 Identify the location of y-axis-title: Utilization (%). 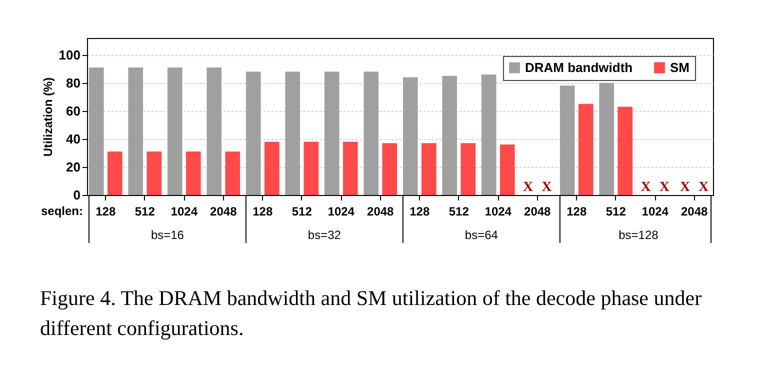
(47, 117).